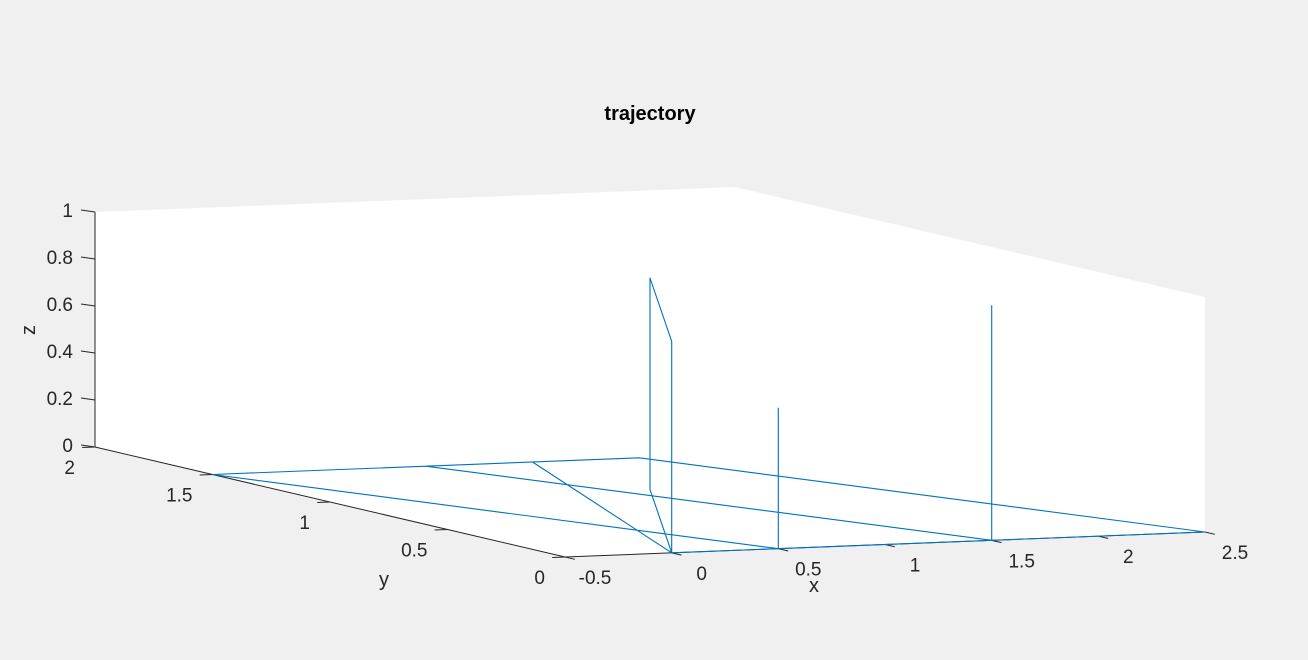 The image size is (1308, 660). Describe the element at coordinates (67, 446) in the screenshot. I see `z-tick-label: 0` at that location.